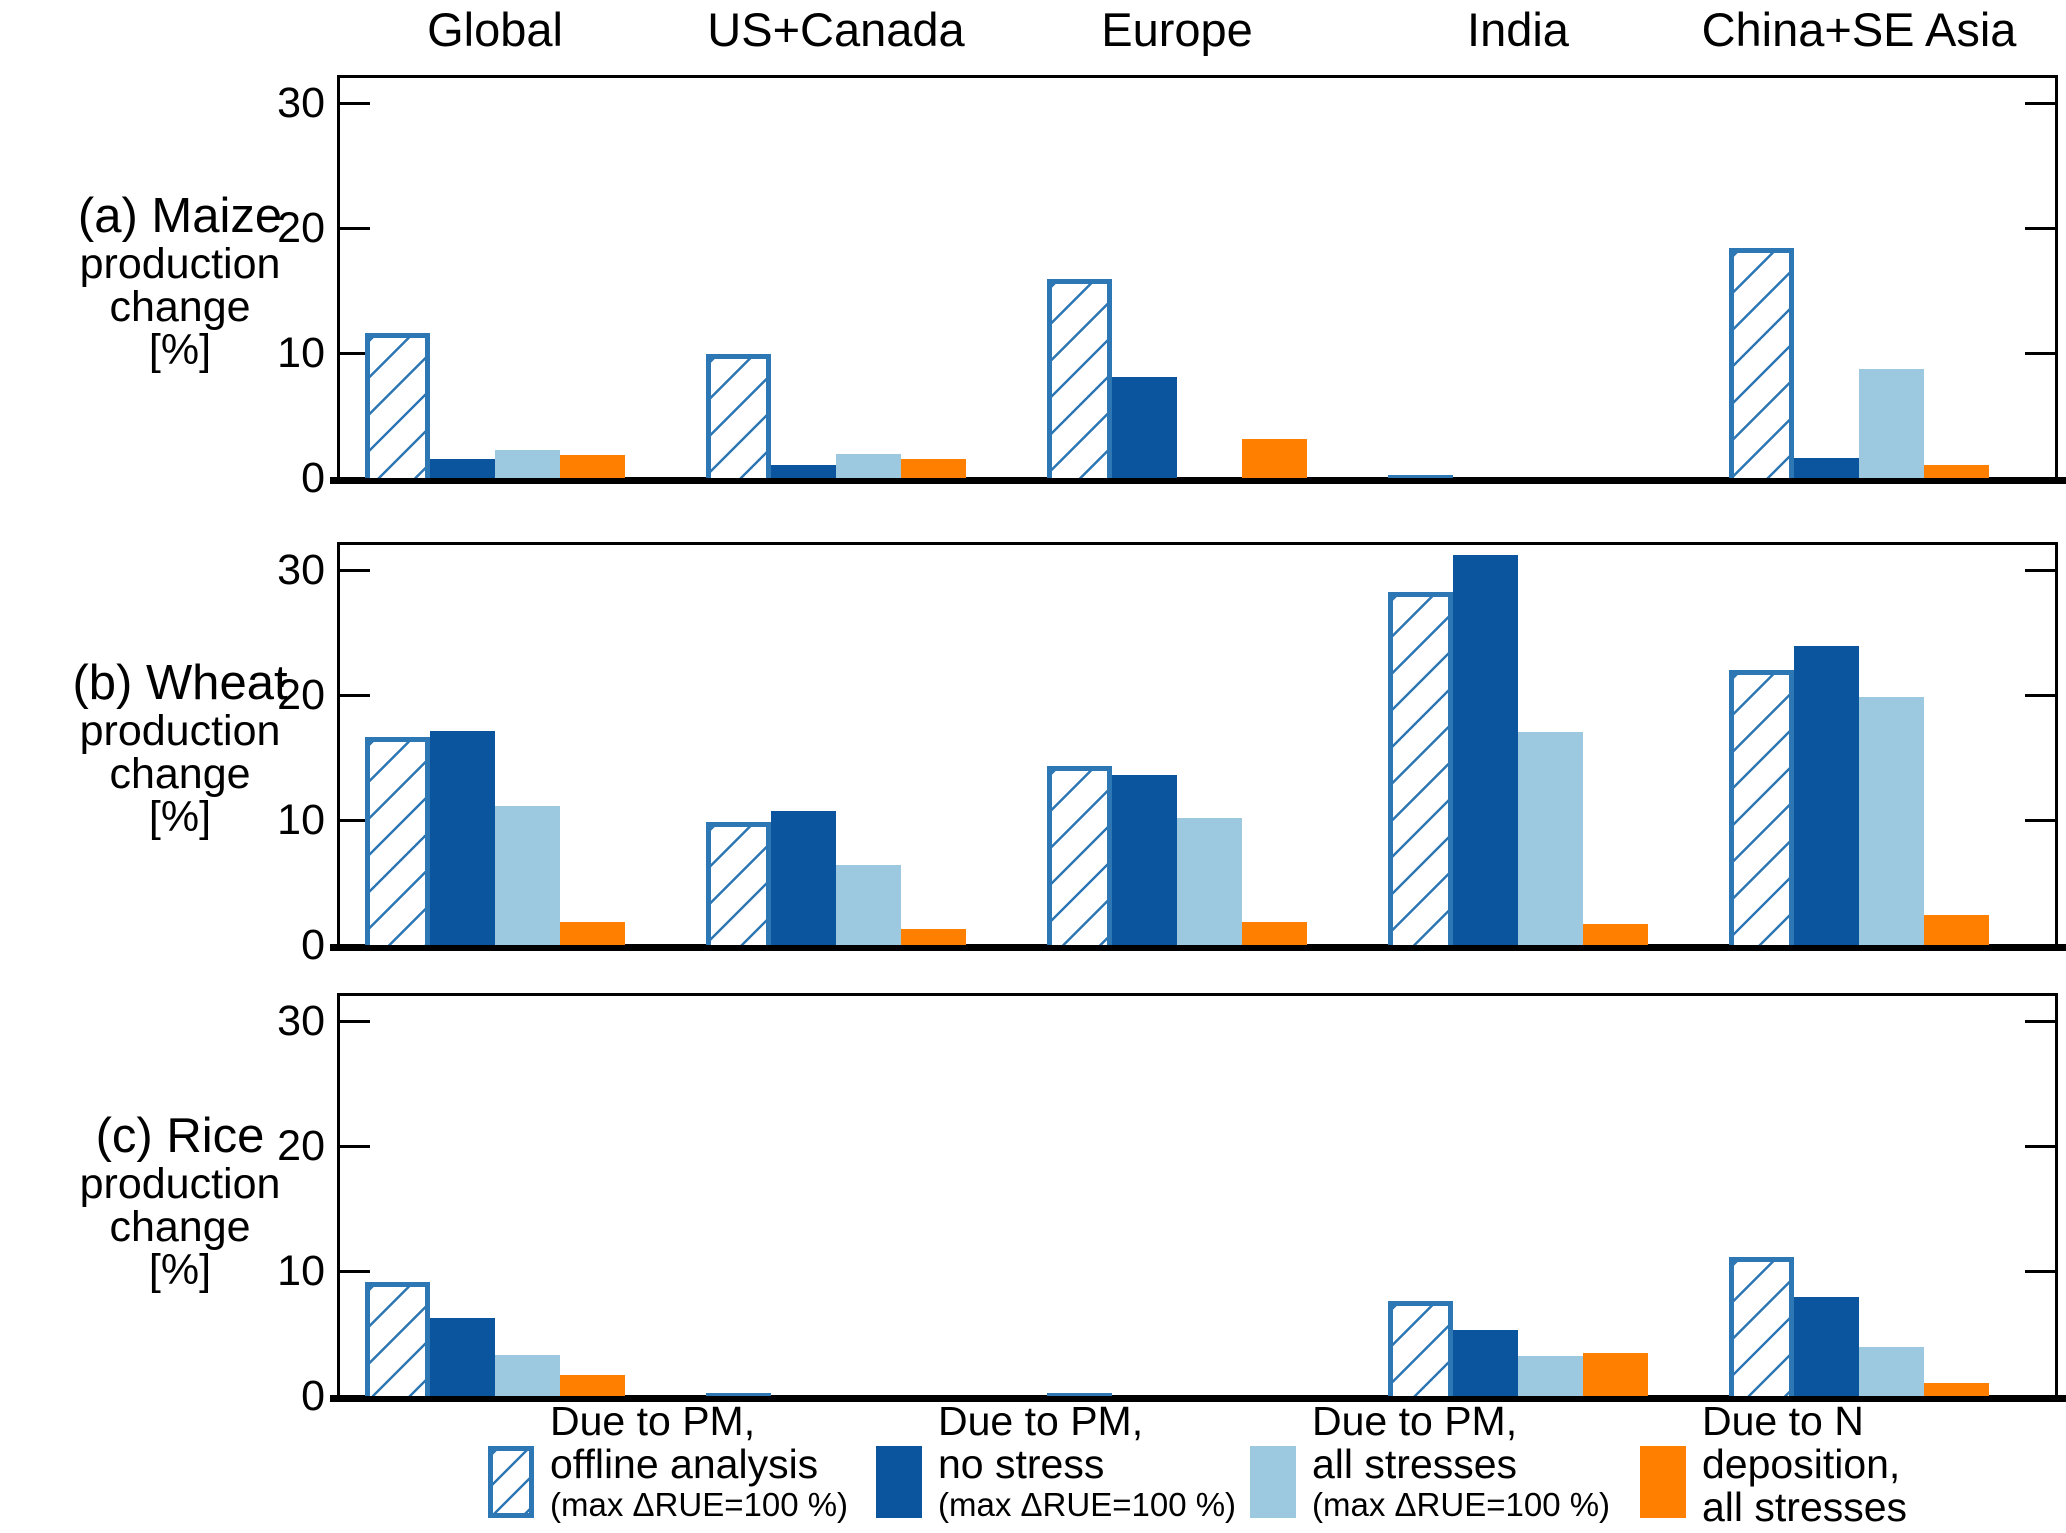 This screenshot has height=1533, width=2066. What do you see at coordinates (1663, 1482) in the screenshot?
I see `legend-swatch-n-deposition` at bounding box center [1663, 1482].